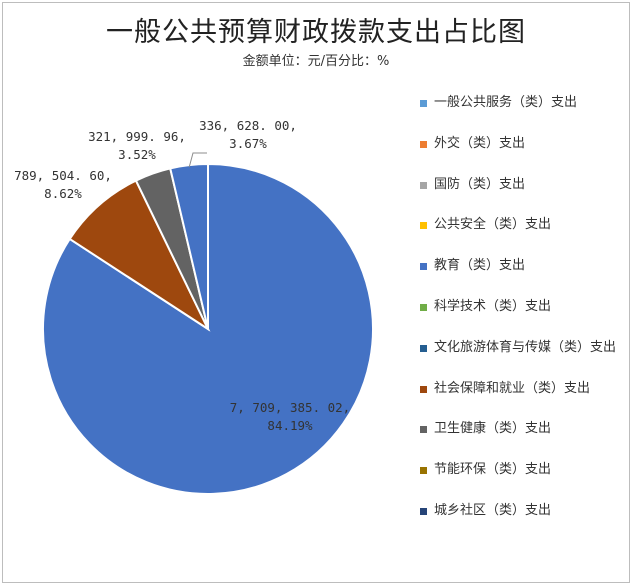  What do you see at coordinates (522, 196) in the screenshot?
I see `legend-item: 国防（类）支出` at bounding box center [522, 196].